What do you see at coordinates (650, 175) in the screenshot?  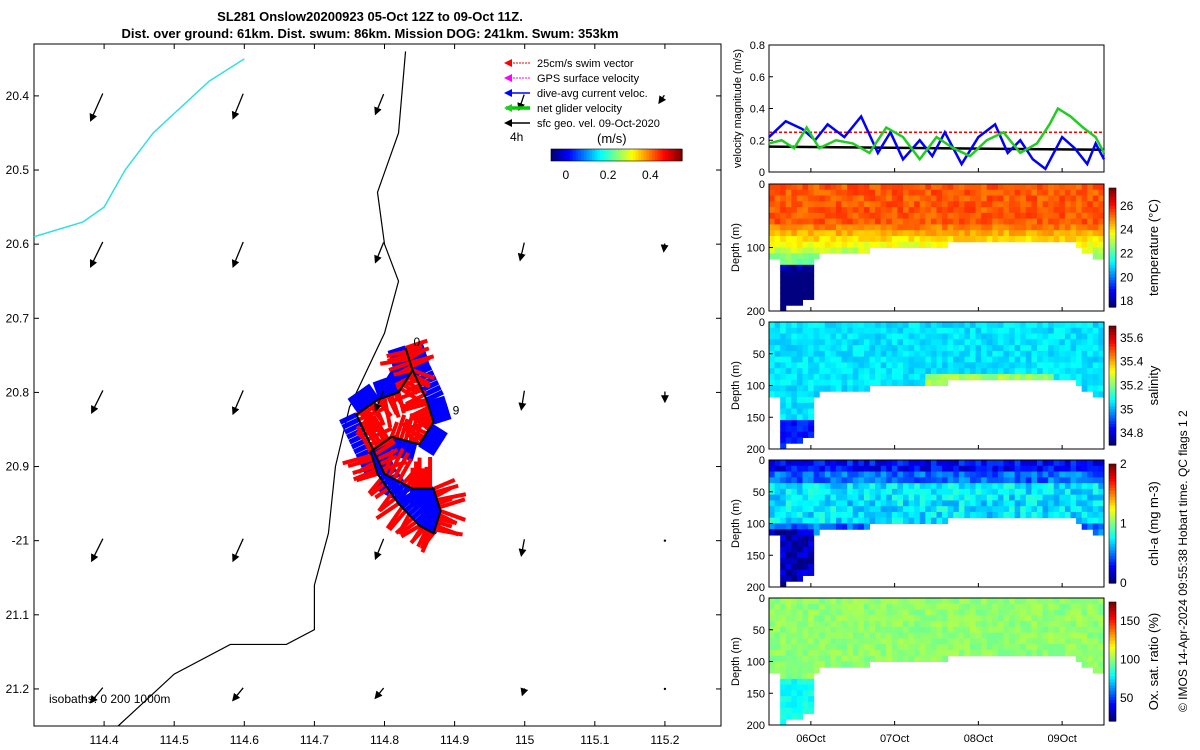 I see `colorbar-tick-label: 0.4` at bounding box center [650, 175].